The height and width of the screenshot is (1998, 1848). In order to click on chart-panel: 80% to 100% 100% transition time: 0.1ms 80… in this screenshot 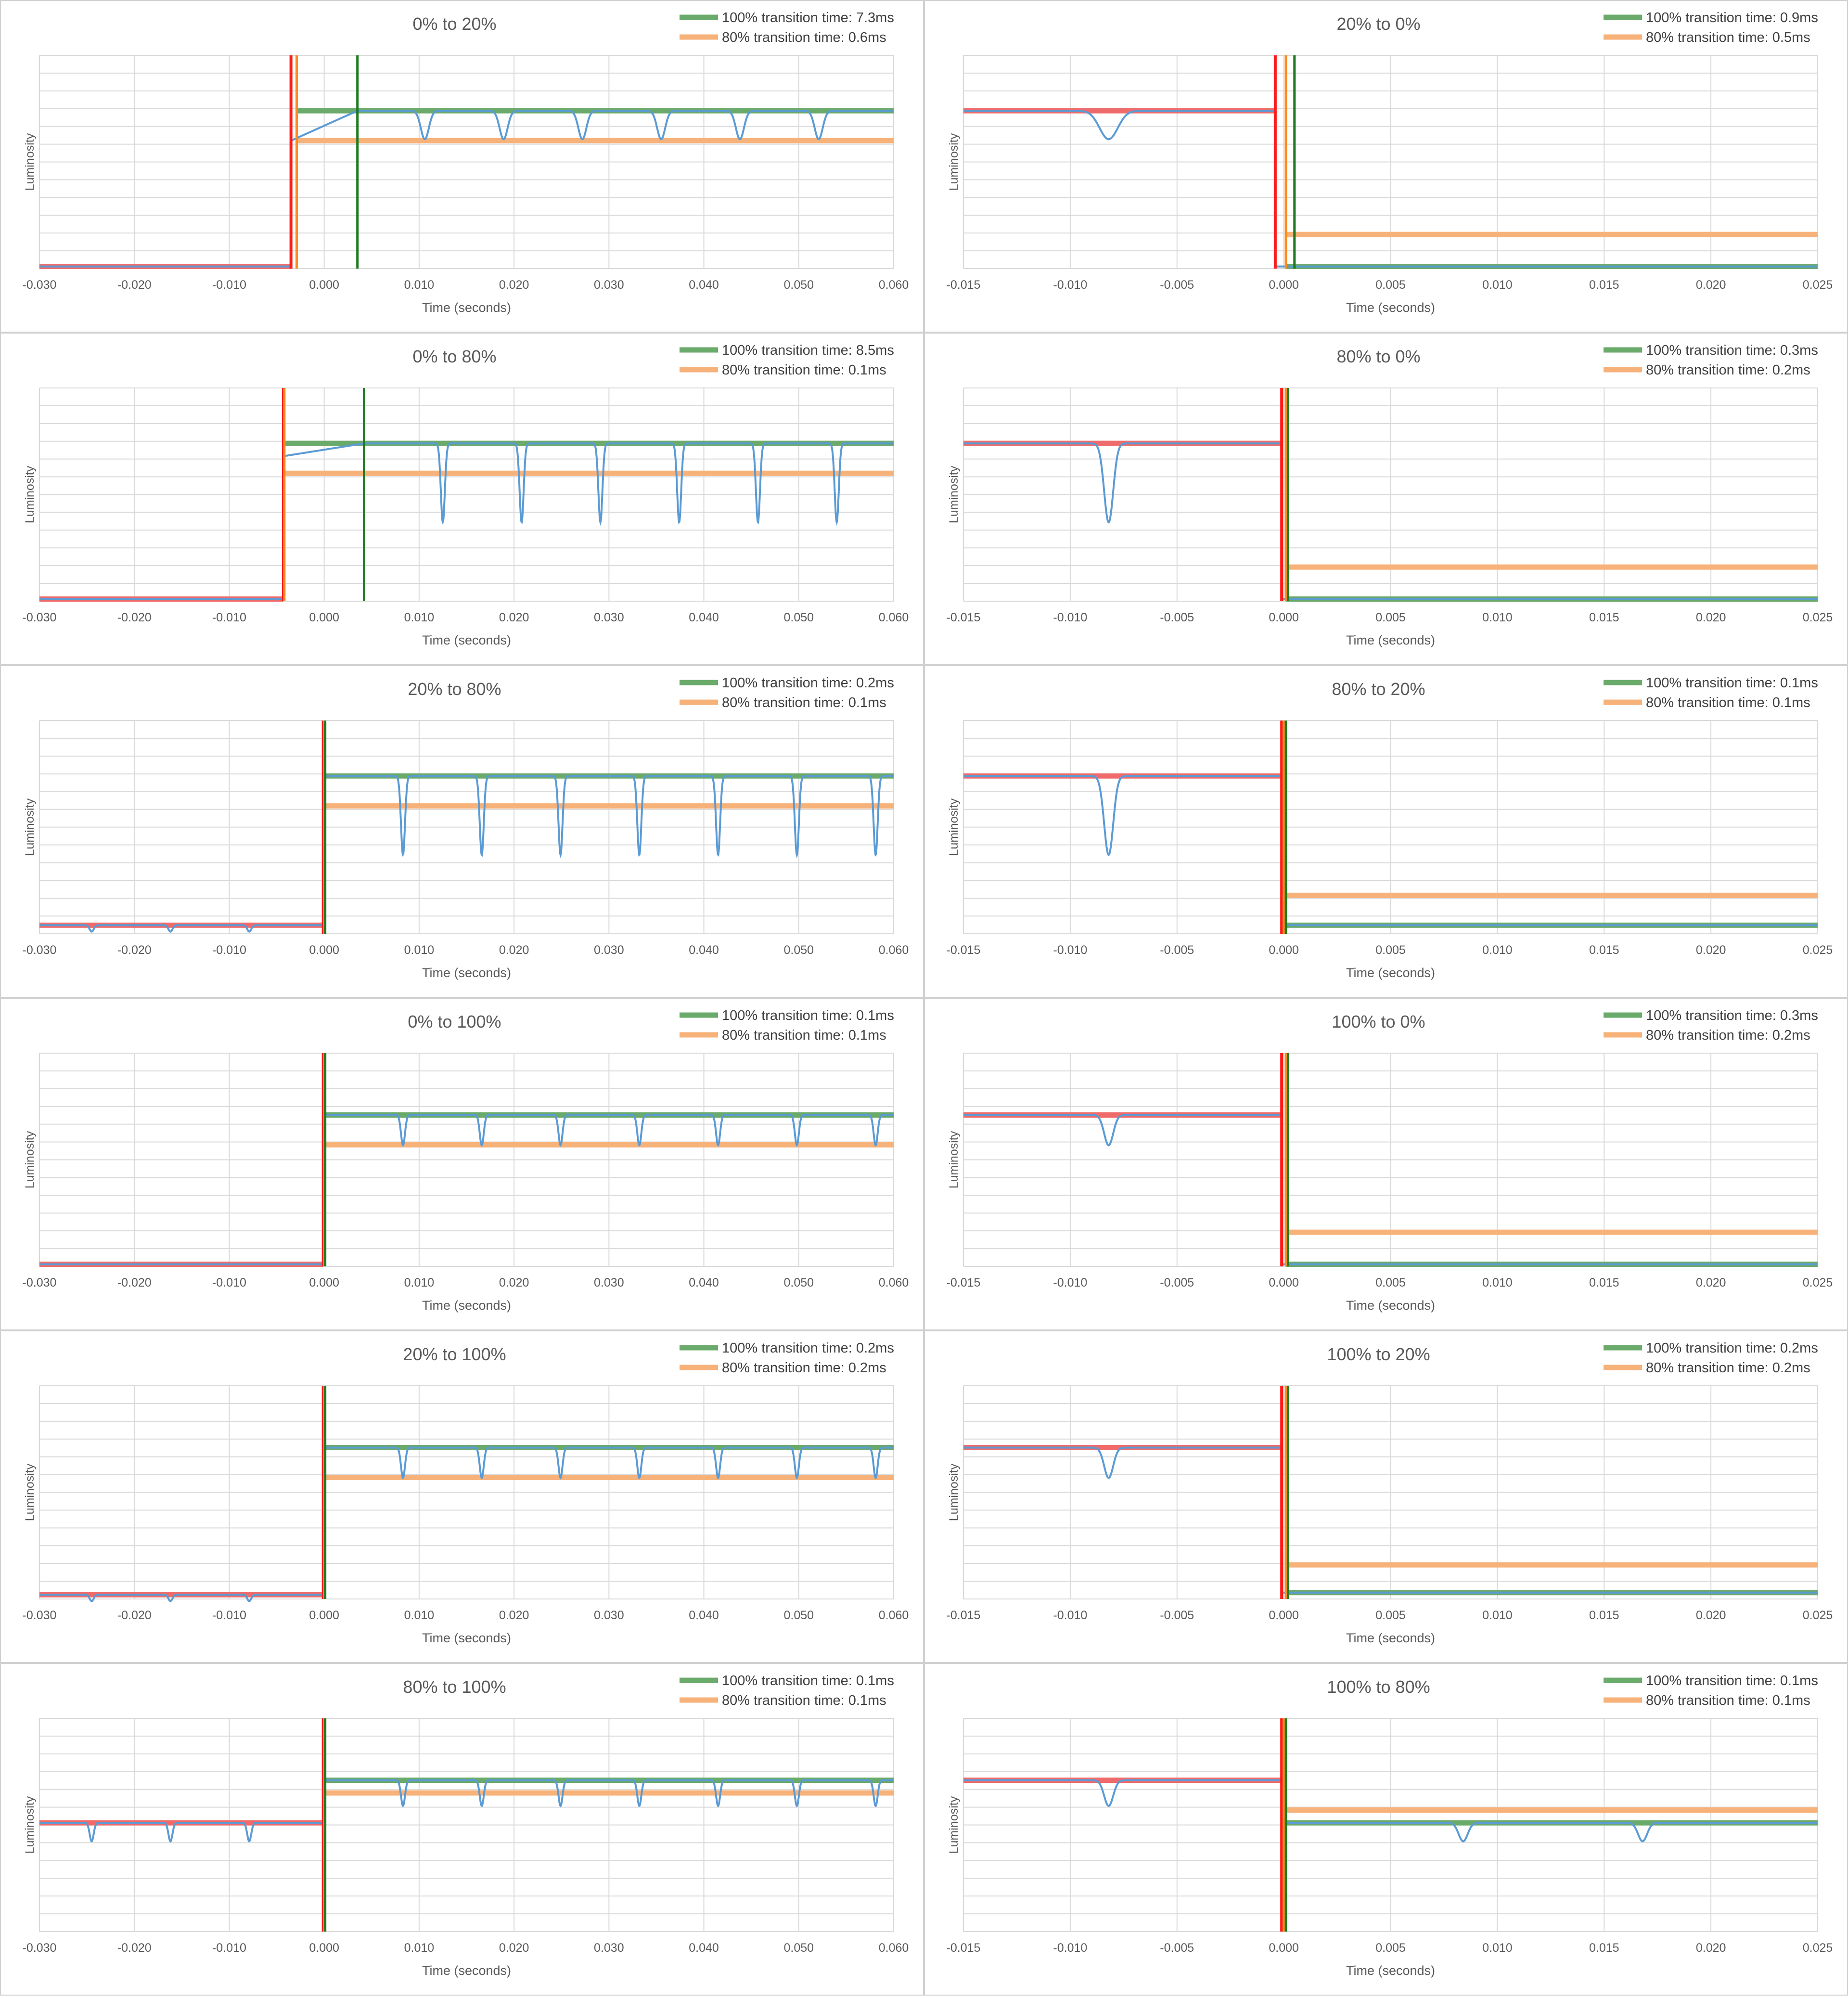, I will do `click(462, 1829)`.